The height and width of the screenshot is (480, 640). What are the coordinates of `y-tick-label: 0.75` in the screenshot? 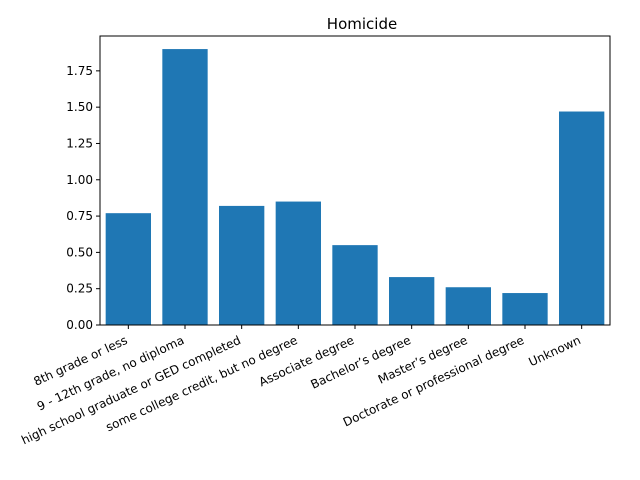 It's located at (79, 216).